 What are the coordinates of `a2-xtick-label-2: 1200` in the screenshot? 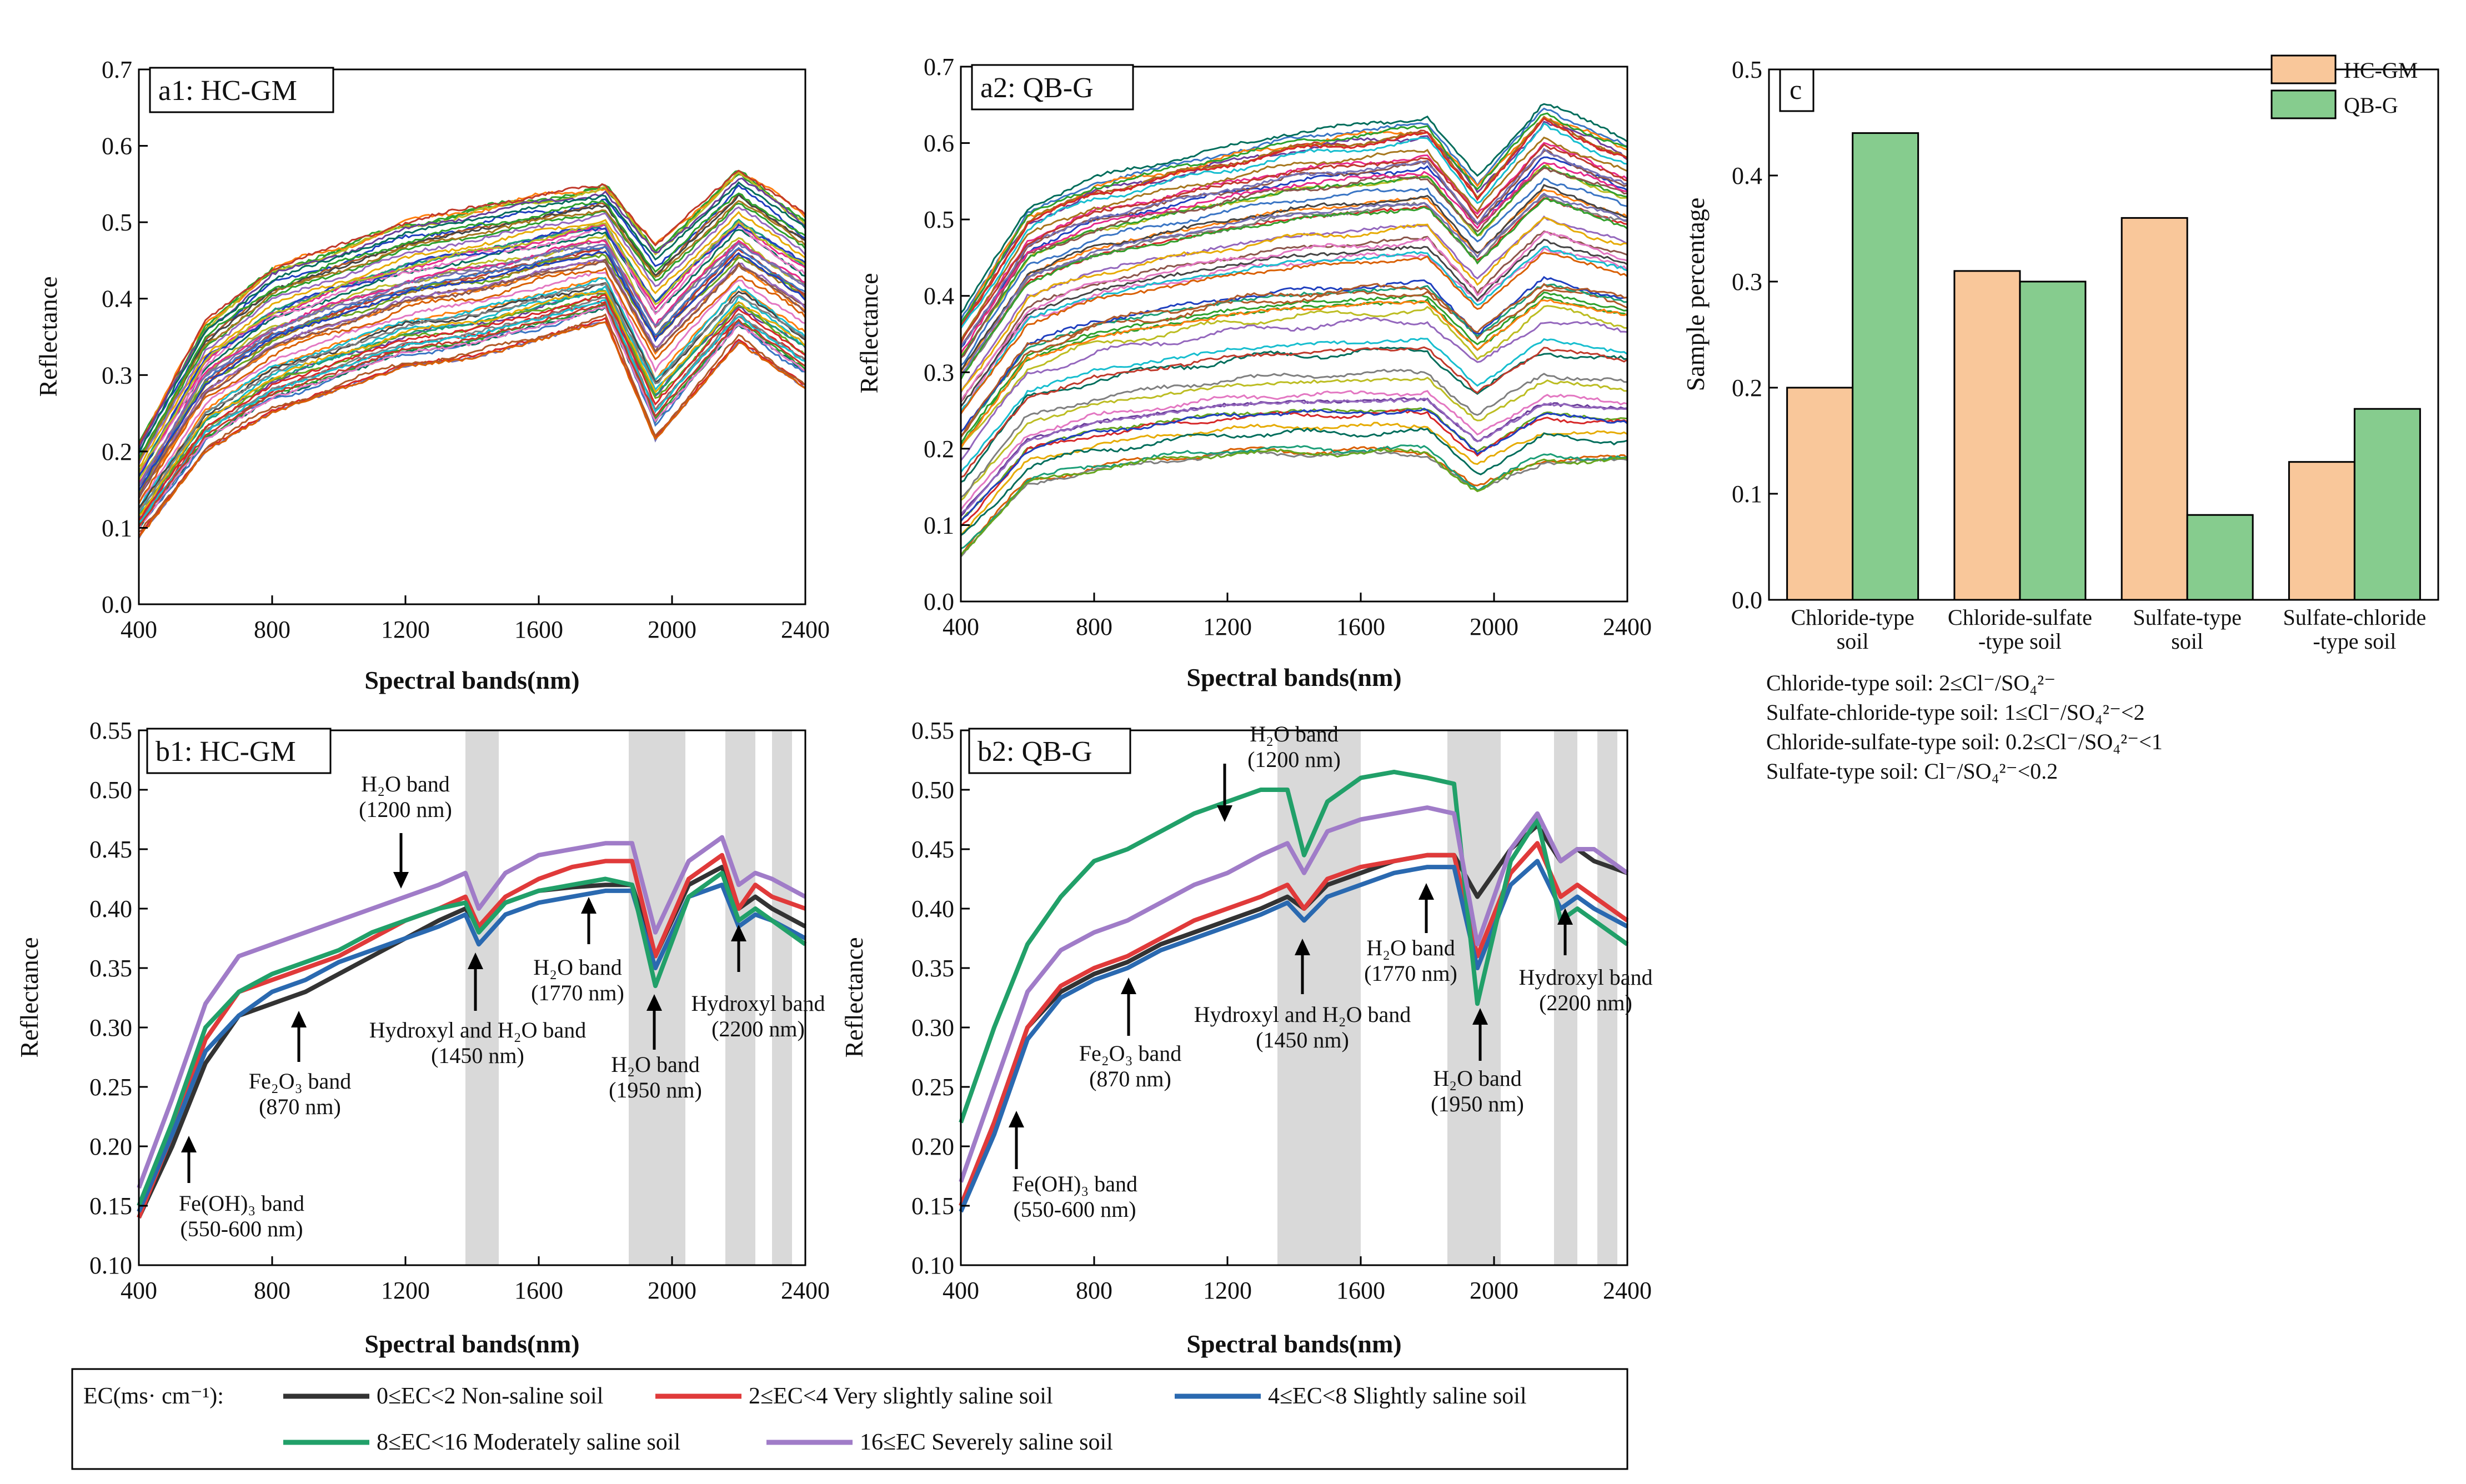 It's located at (1227, 626).